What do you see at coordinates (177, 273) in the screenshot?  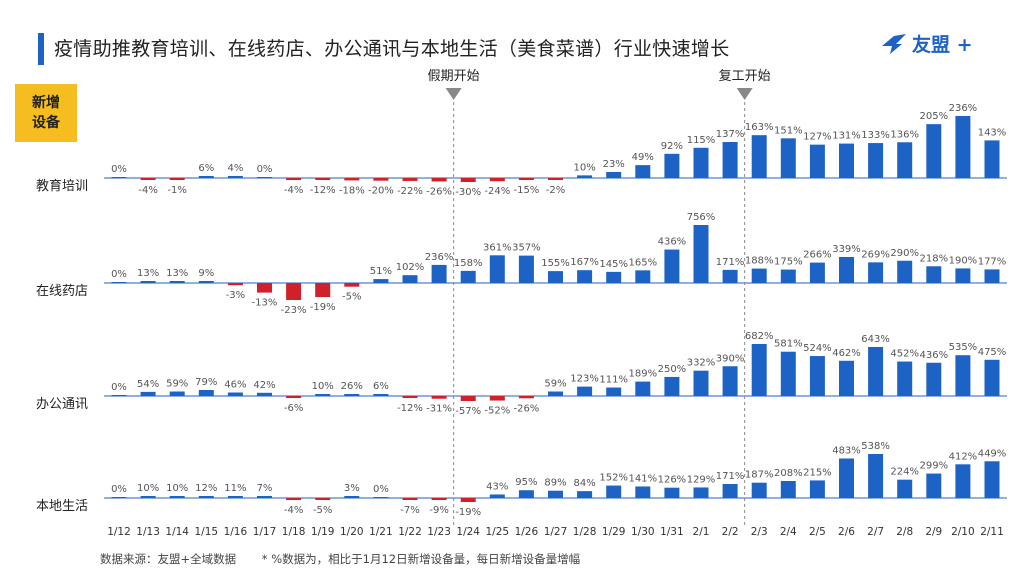 I see `data-label: 13%` at bounding box center [177, 273].